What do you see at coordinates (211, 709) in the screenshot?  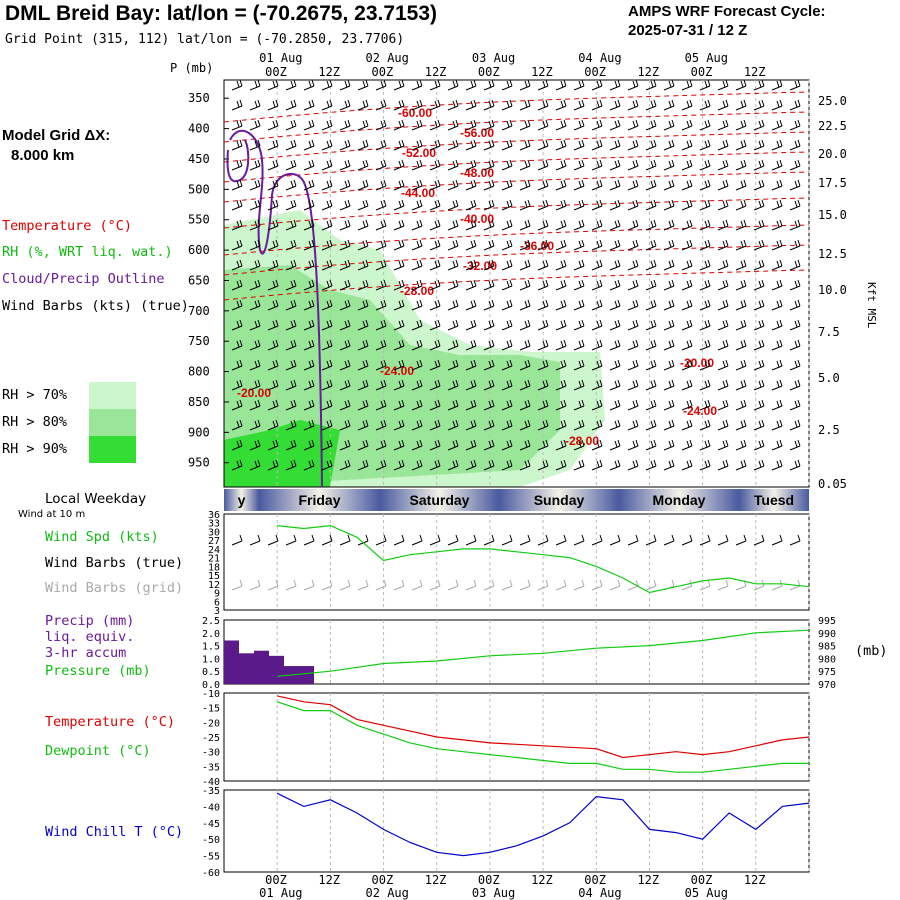 I see `temp-panel-tick: -15` at bounding box center [211, 709].